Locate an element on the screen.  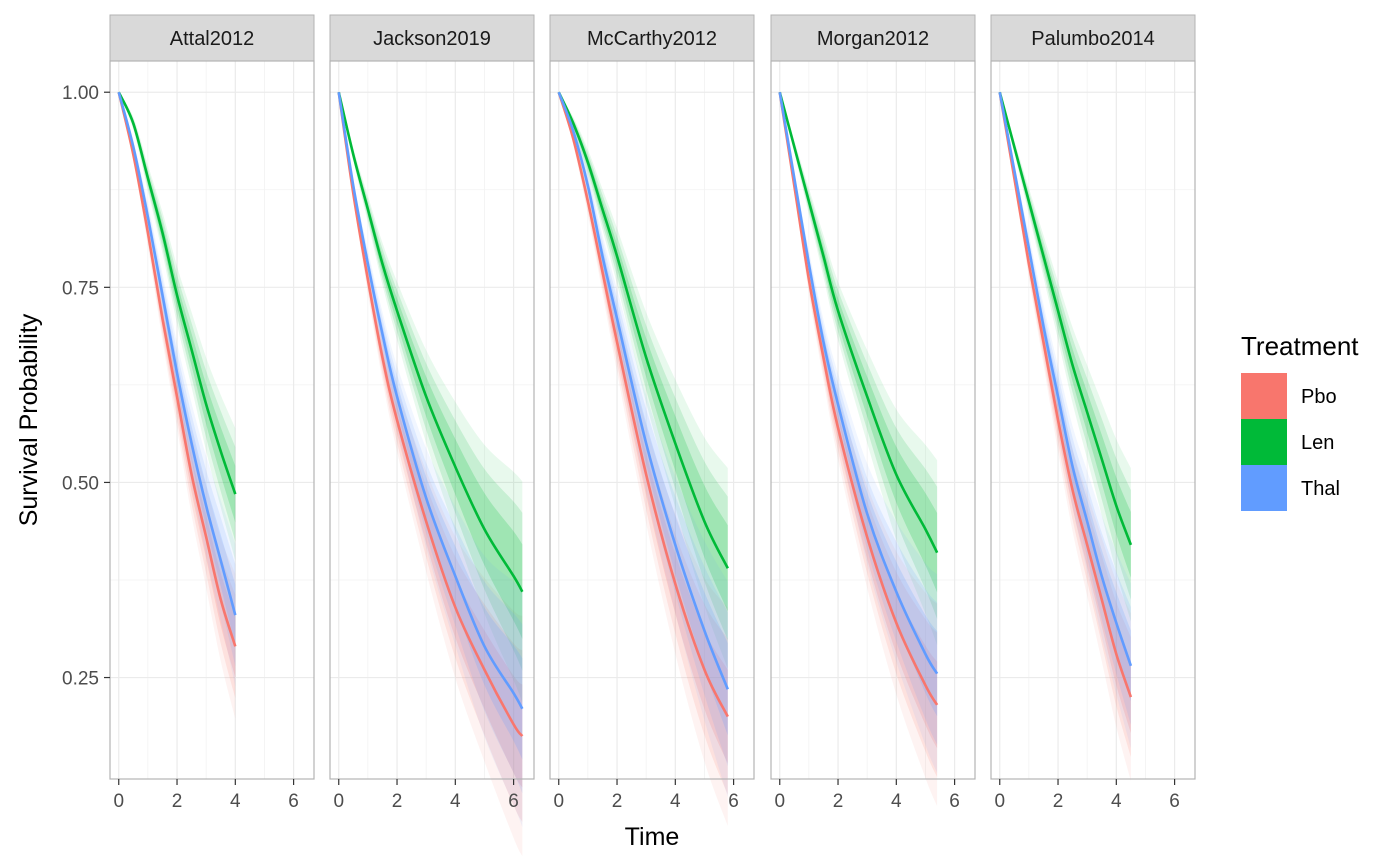
legend-label-len: Len is located at coordinates (1317, 443).